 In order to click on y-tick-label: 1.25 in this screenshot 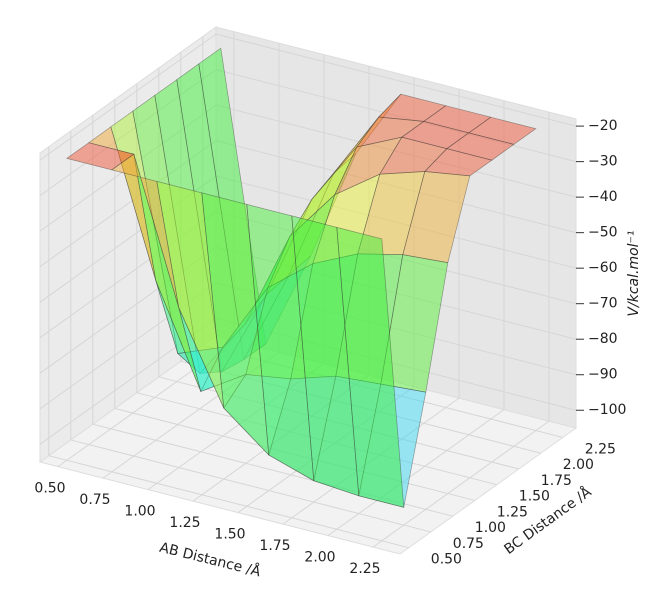, I will do `click(512, 512)`.